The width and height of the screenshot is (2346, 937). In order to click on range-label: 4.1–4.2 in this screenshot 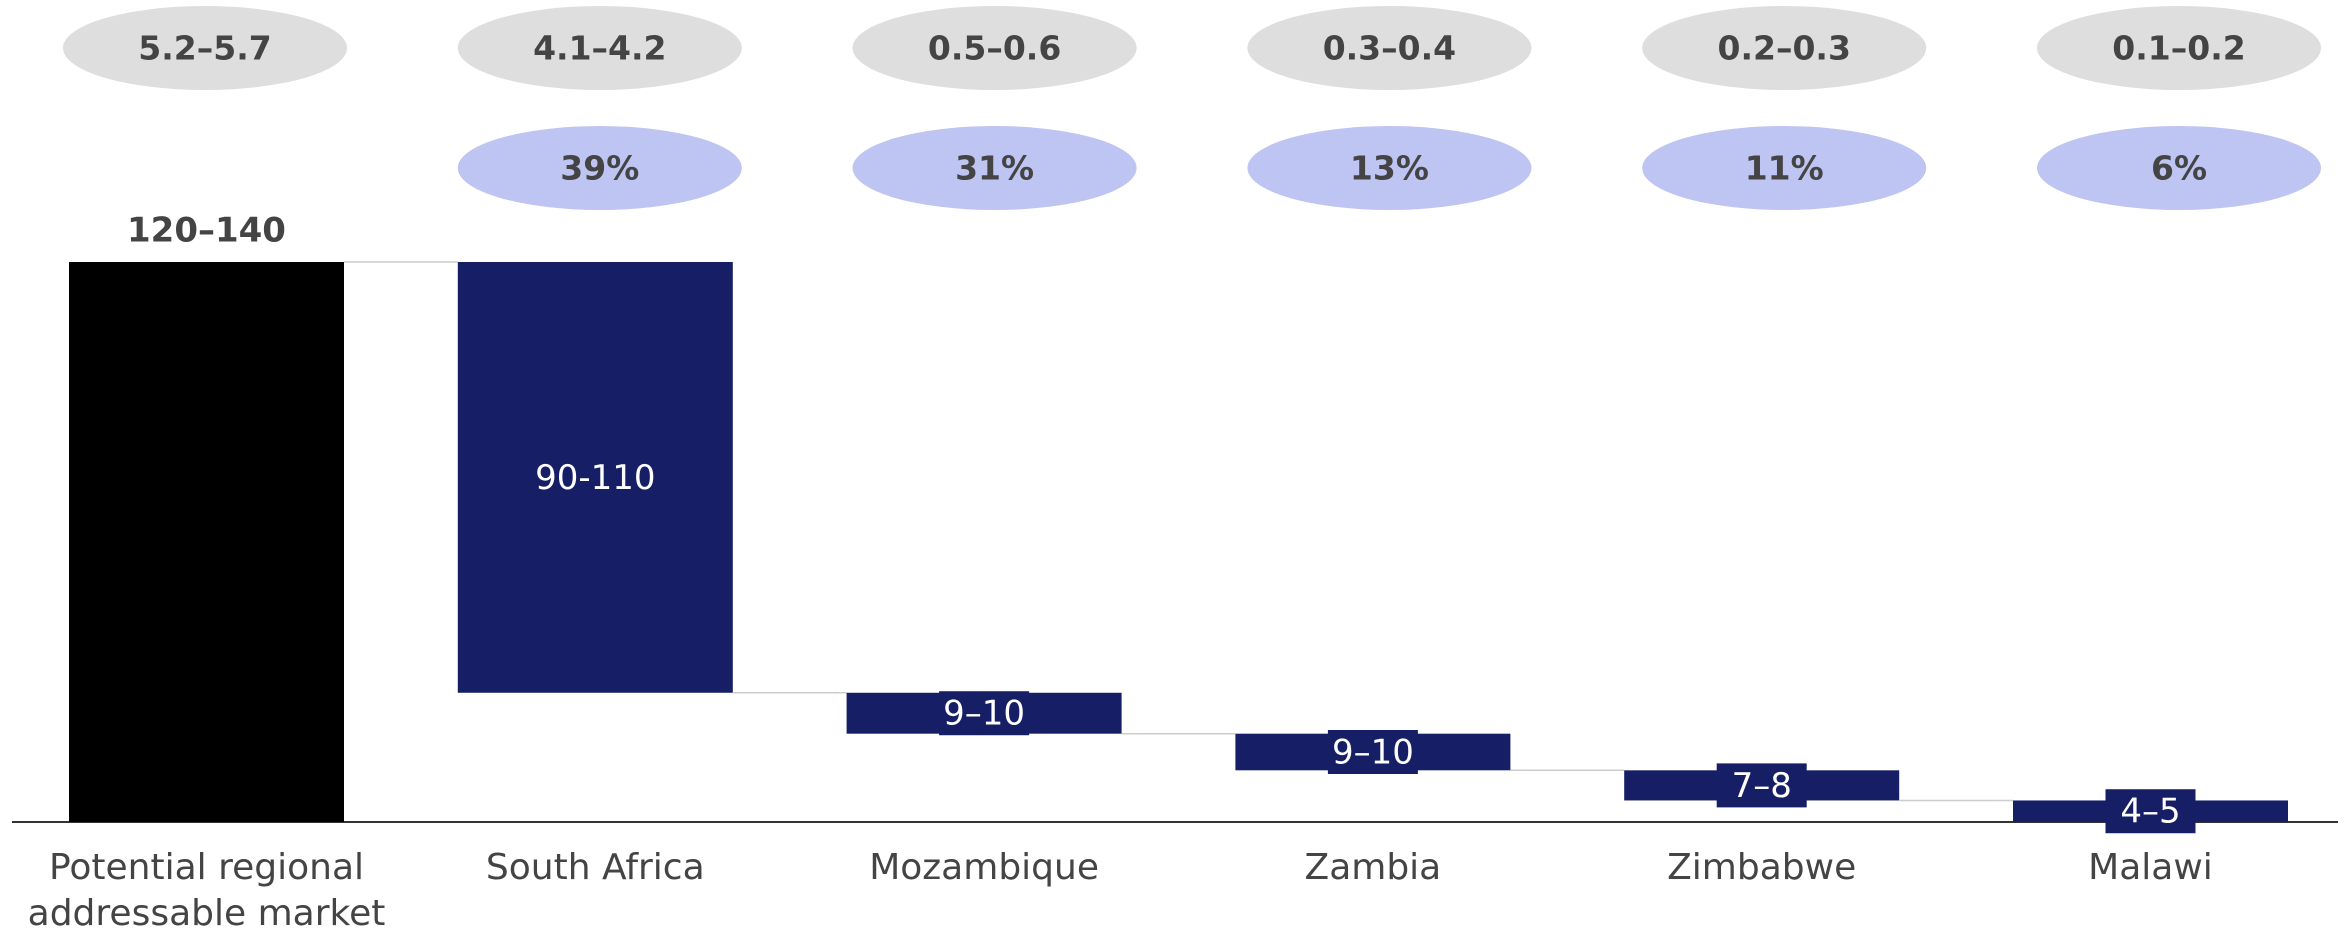, I will do `click(599, 48)`.